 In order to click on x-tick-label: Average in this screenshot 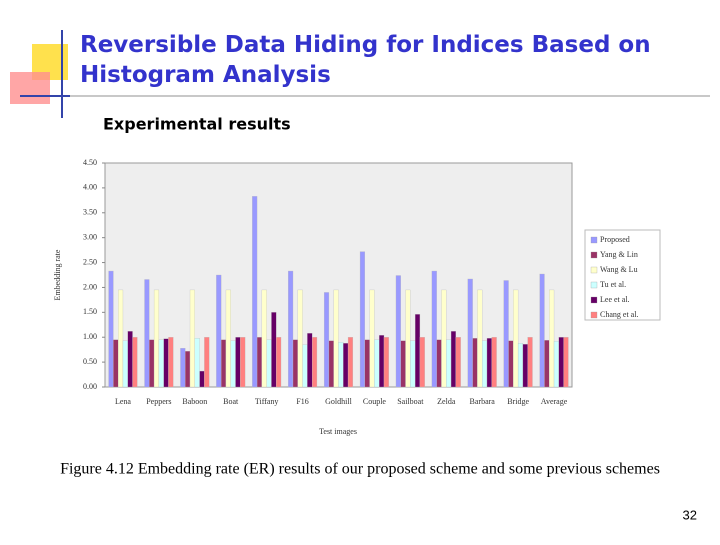, I will do `click(554, 401)`.